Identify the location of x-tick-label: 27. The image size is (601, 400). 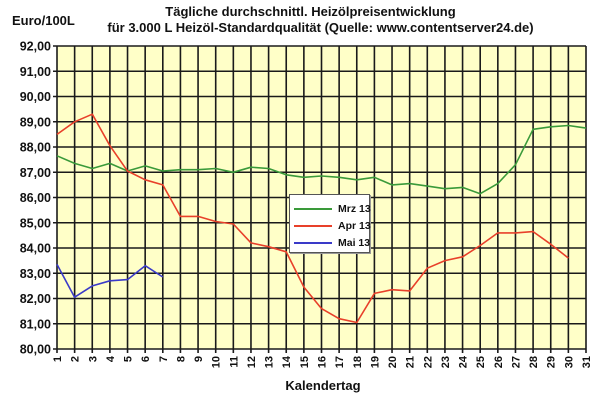
(516, 362).